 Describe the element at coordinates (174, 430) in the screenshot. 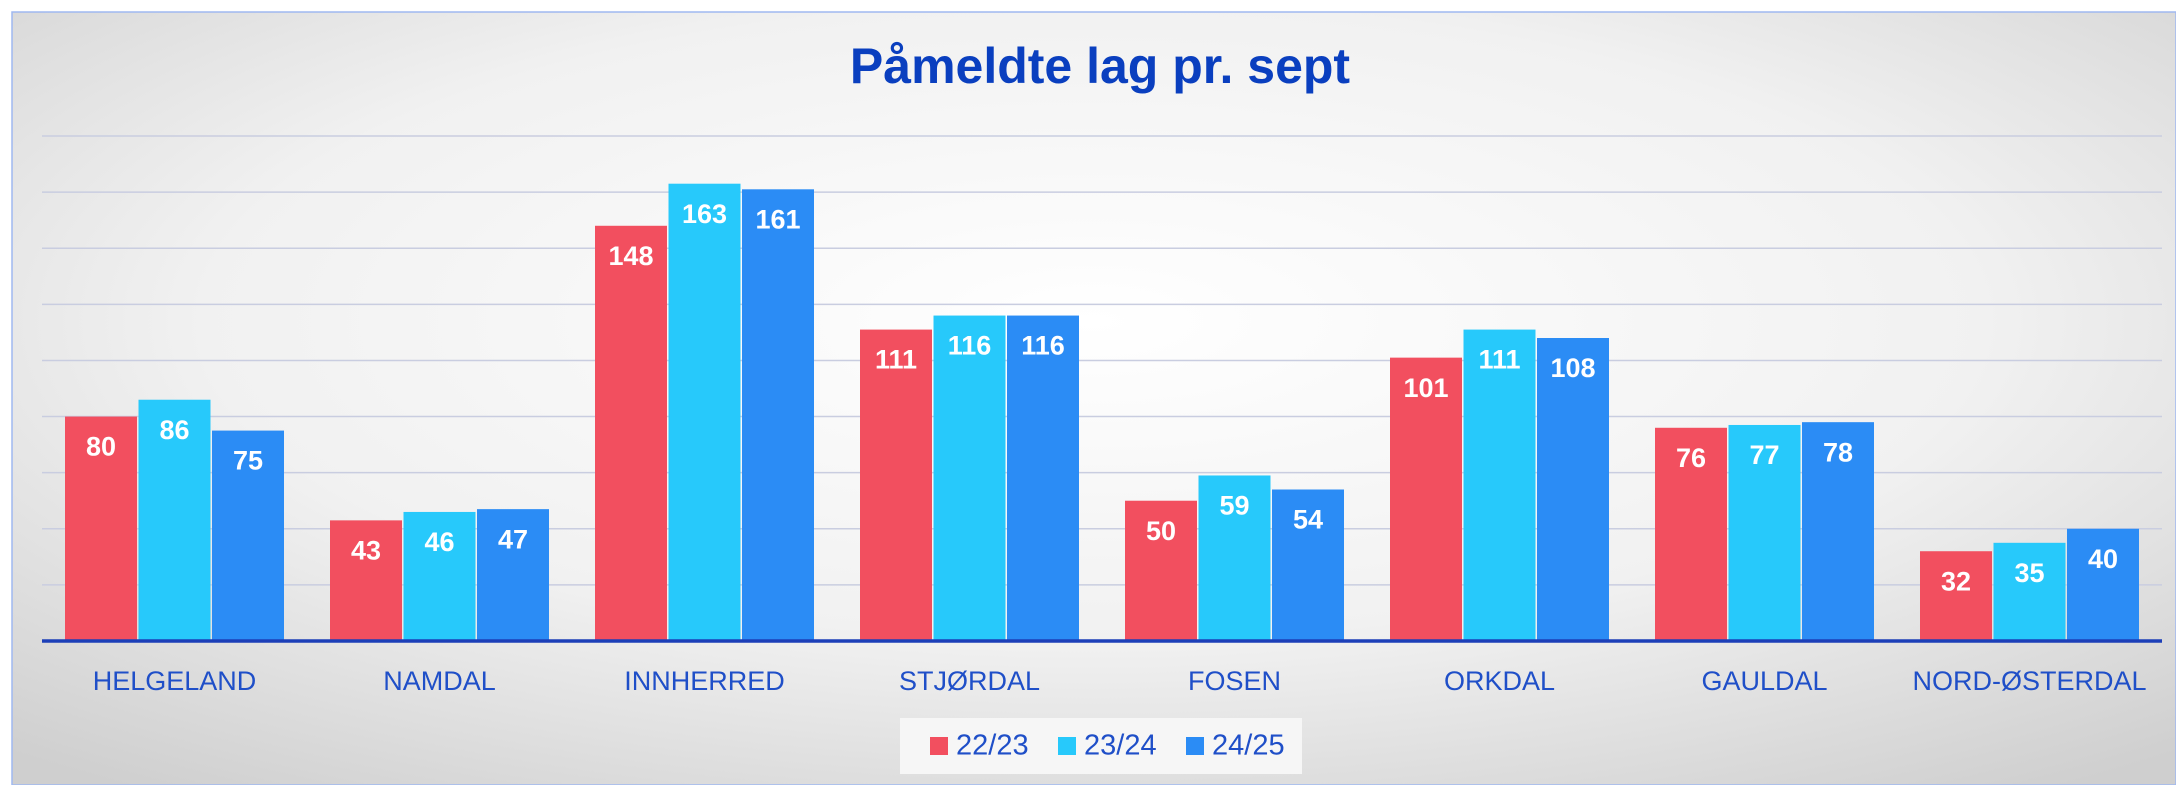

I see `data-label: 86` at that location.